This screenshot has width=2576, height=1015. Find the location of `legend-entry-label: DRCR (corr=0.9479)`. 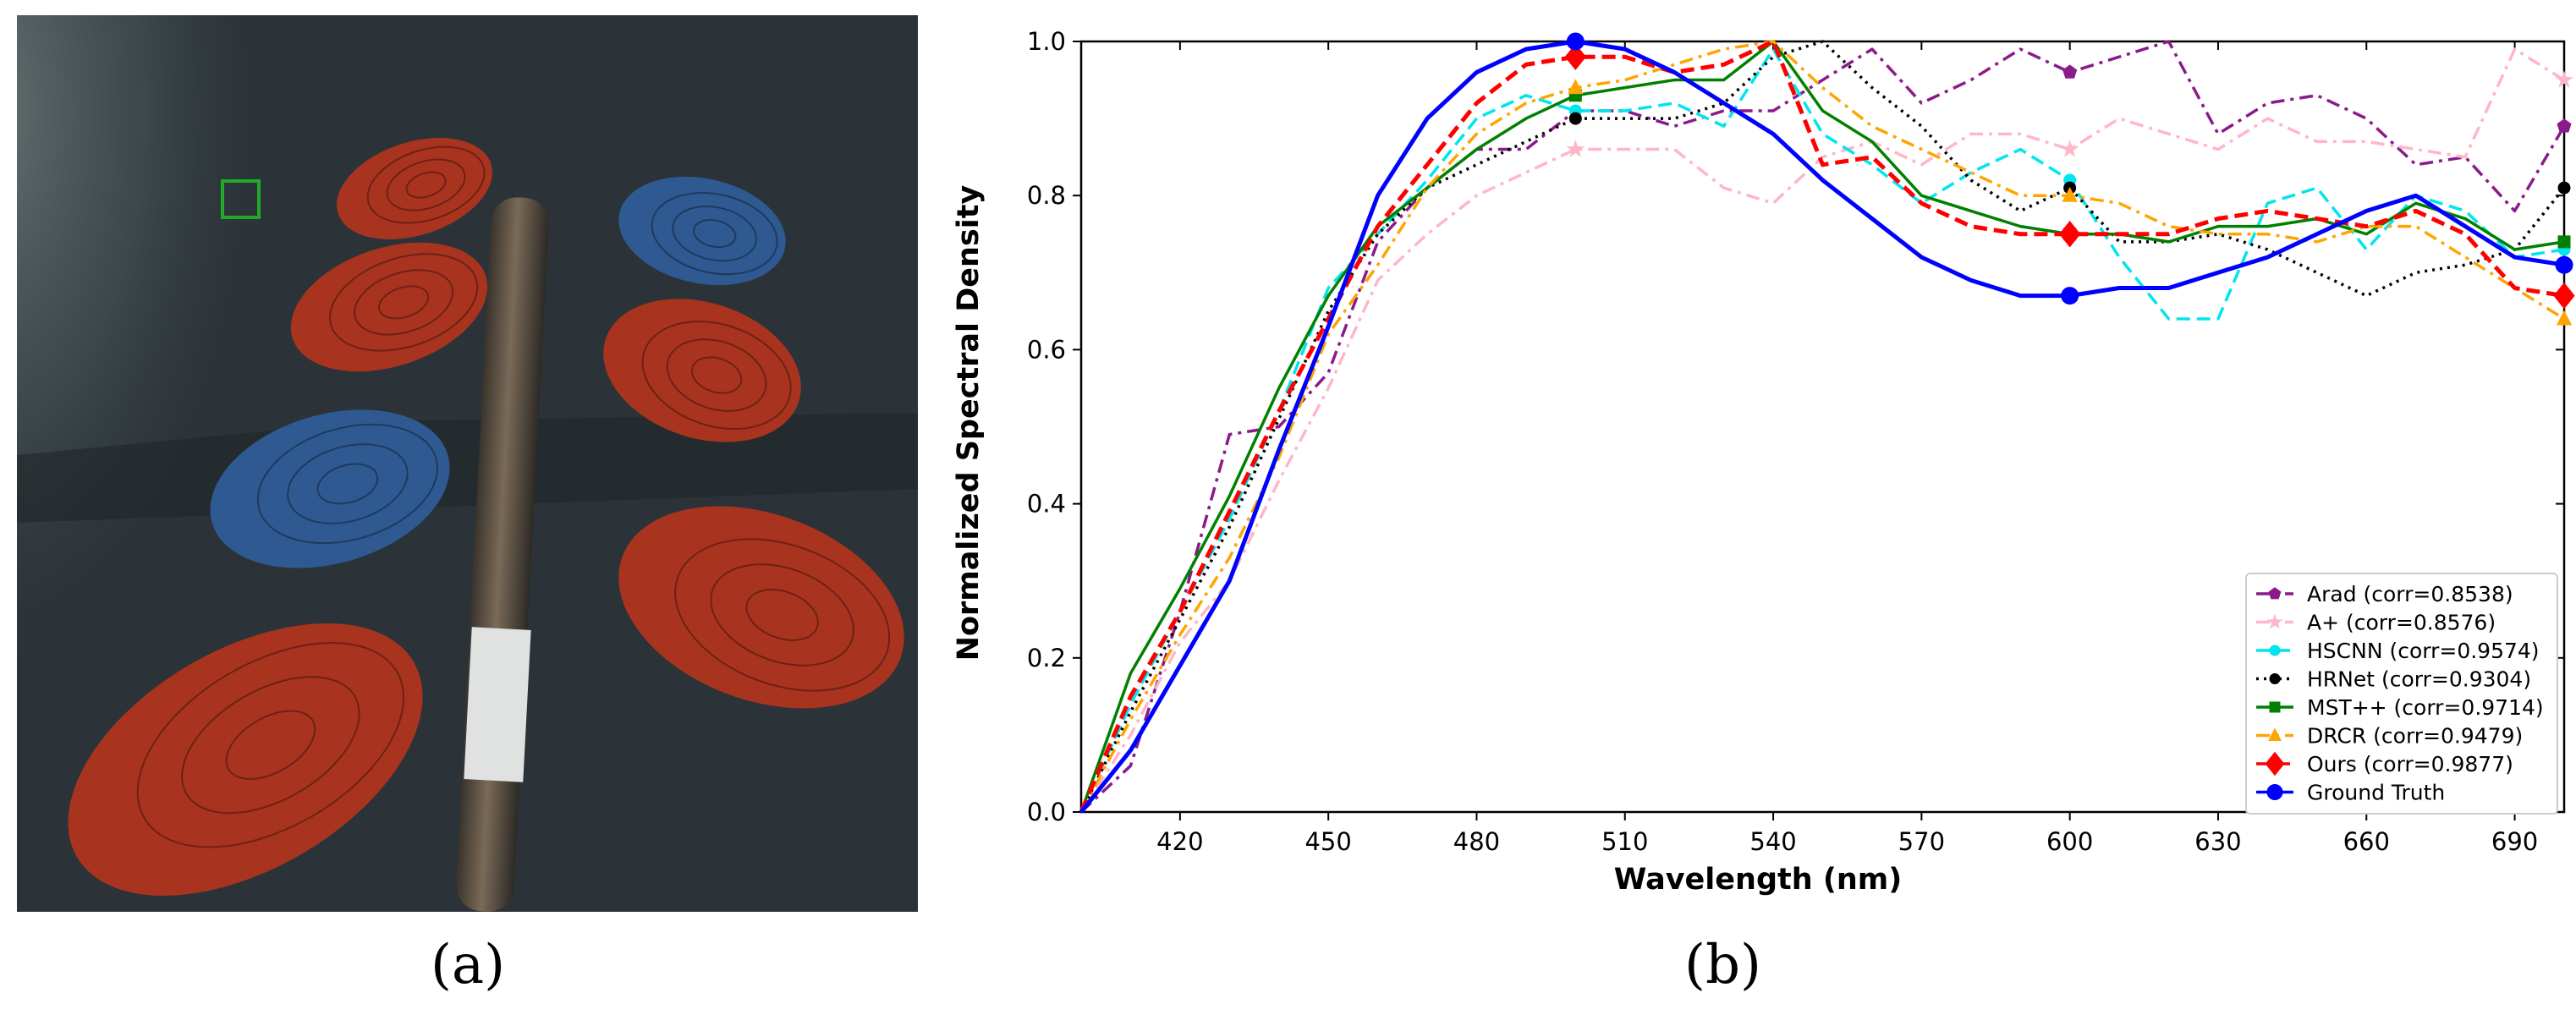

legend-entry-label: DRCR (corr=0.9479) is located at coordinates (2415, 737).